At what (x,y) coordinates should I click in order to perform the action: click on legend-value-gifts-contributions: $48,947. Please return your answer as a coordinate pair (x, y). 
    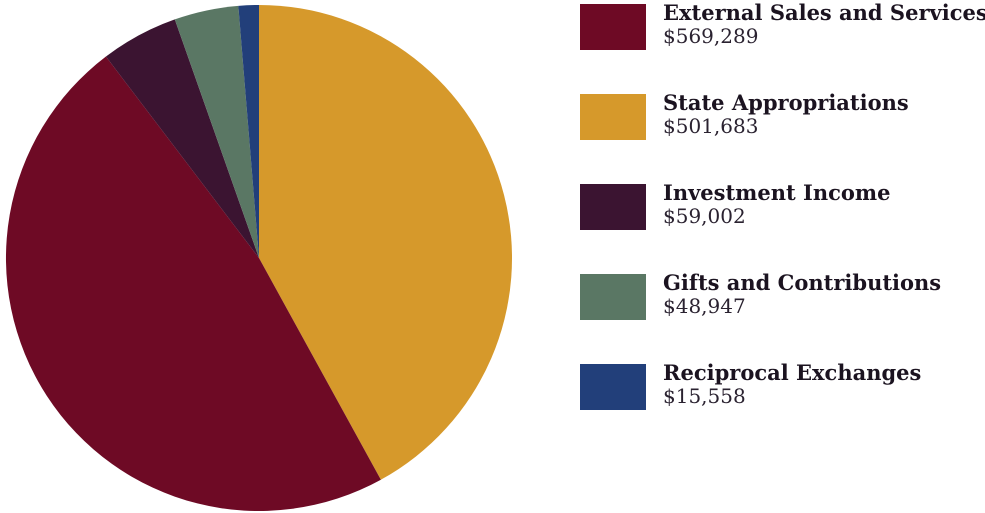
    Looking at the image, I should click on (704, 306).